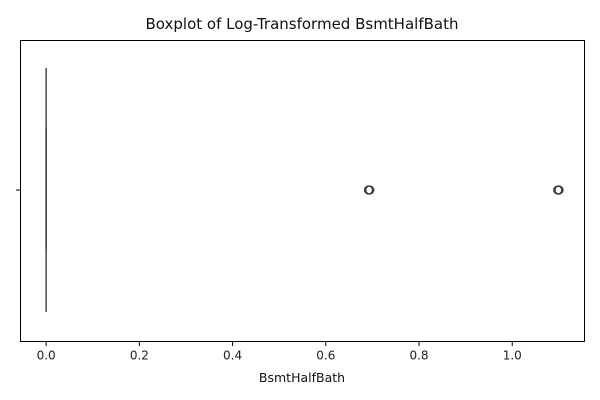  I want to click on x-tick-label: 1.0, so click(512, 356).